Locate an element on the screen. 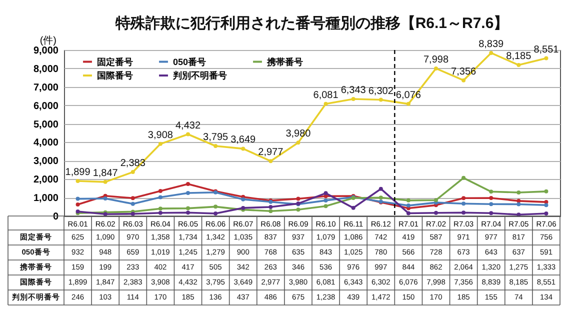  y-tick-label: 7,000 is located at coordinates (46, 88).